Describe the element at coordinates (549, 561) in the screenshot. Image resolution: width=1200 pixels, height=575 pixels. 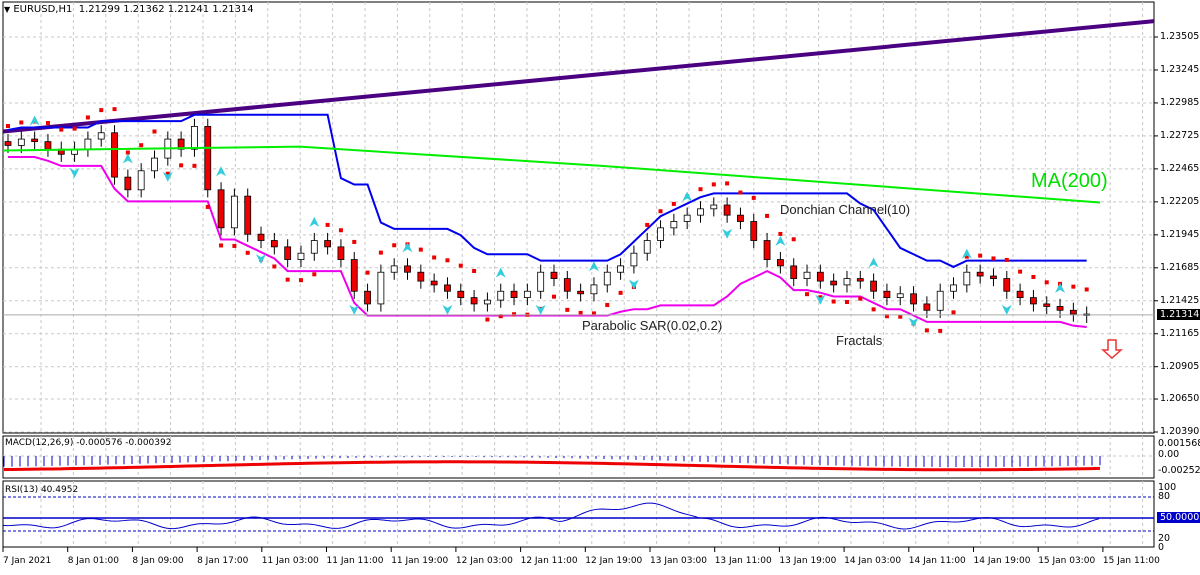
I see `time-axis-label: 12 Jan 11:00` at that location.